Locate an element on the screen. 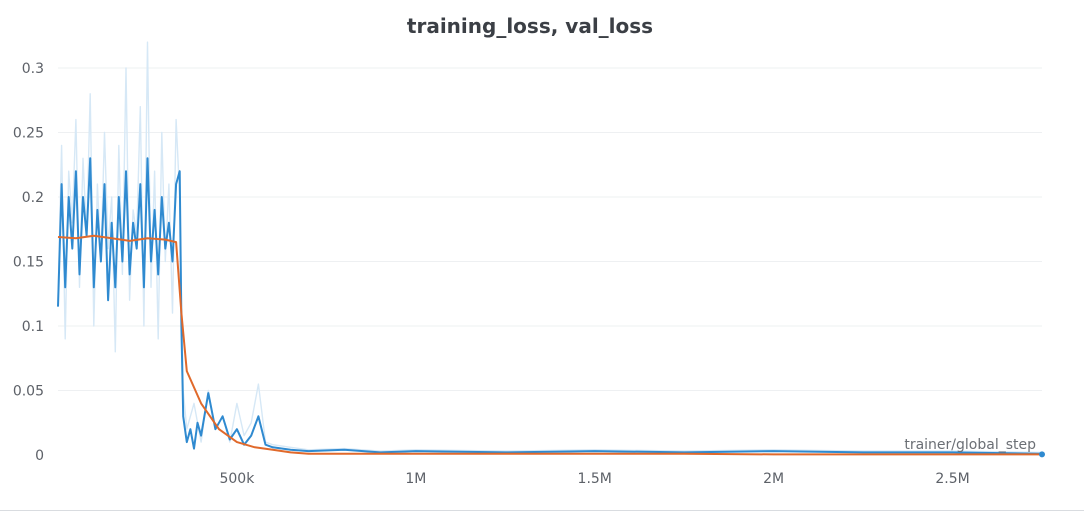  y-axis-ticks: 0 0.05 0.1 0.15 0.2 0.25 0.3 is located at coordinates (28, 262).